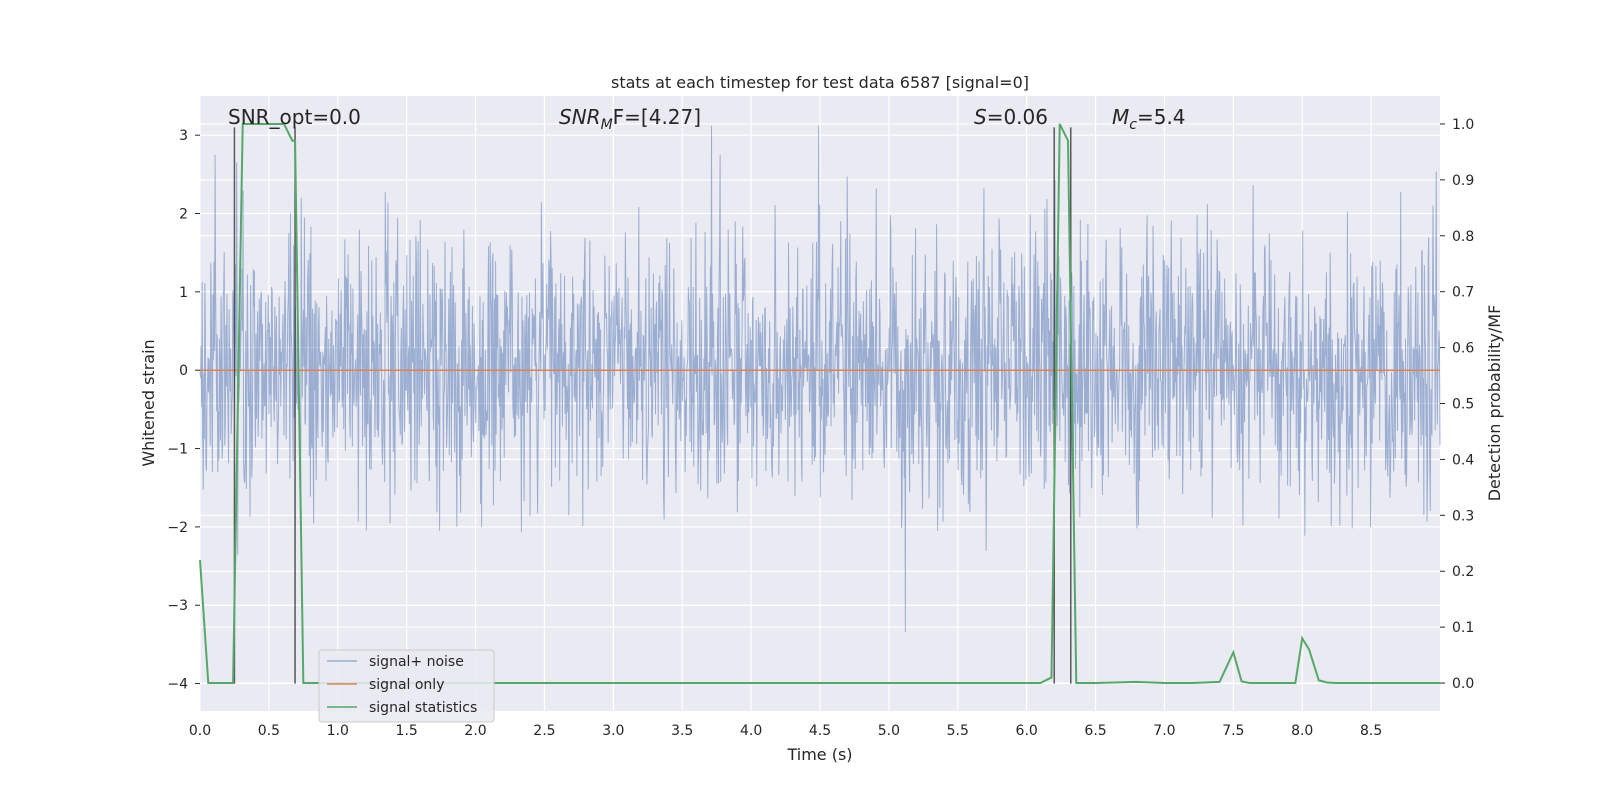  Describe the element at coordinates (200, 731) in the screenshot. I see `x-tick-label: 0.0` at that location.